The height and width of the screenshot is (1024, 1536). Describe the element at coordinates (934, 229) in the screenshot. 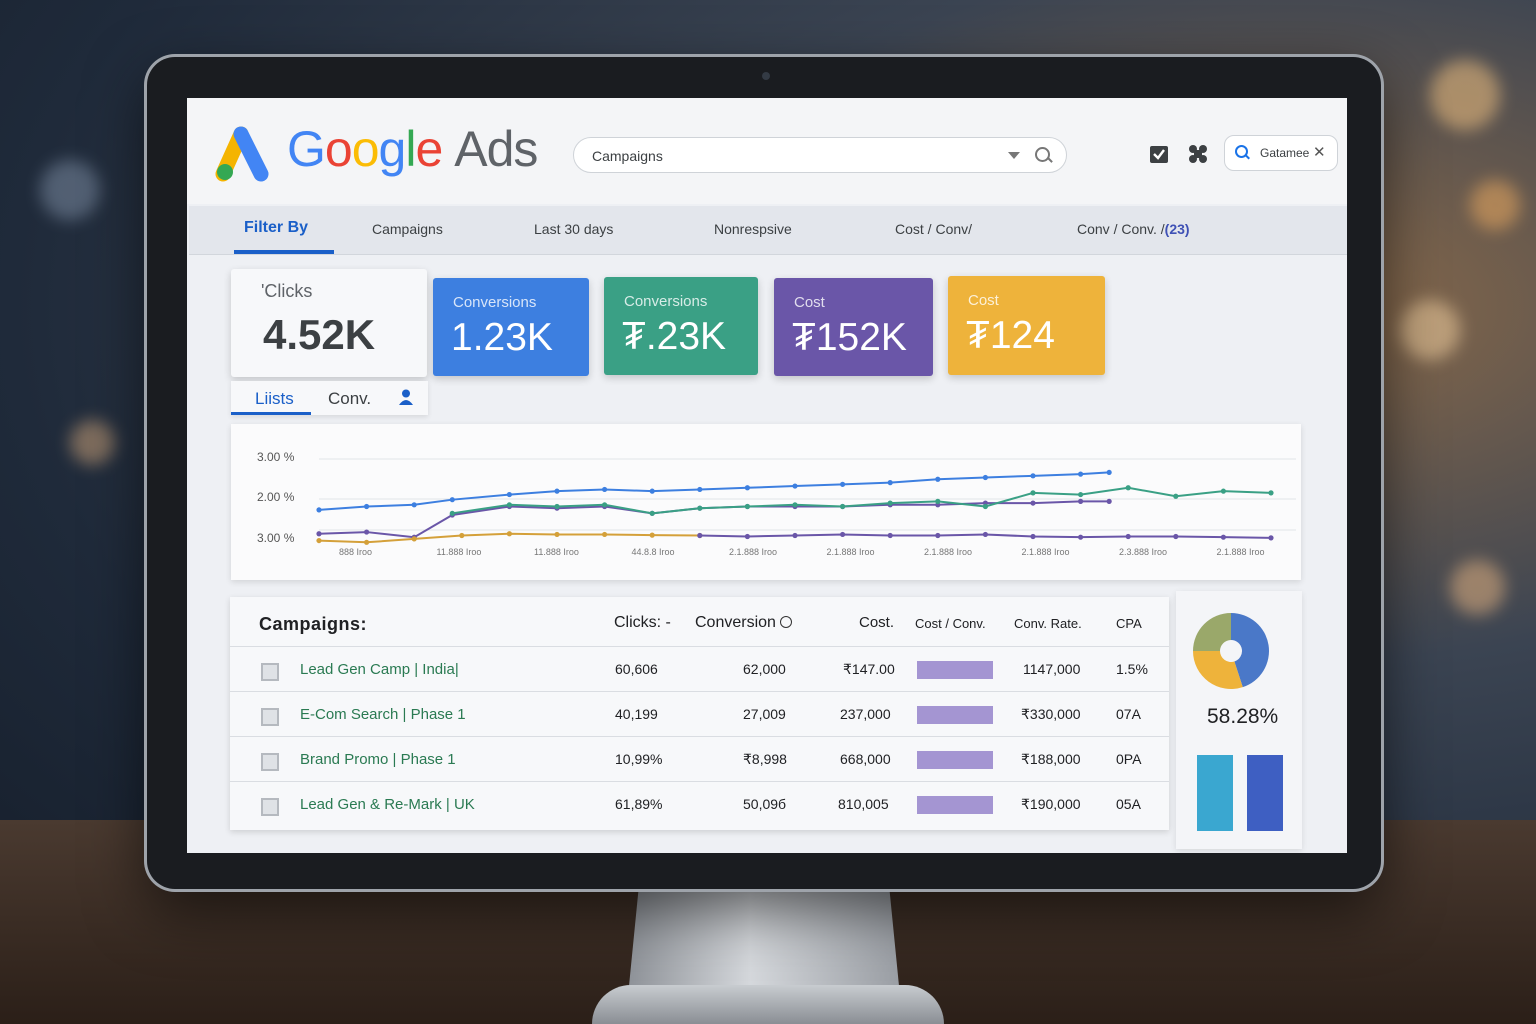

I see `filter-cost-conv: Cost / Conv/` at that location.